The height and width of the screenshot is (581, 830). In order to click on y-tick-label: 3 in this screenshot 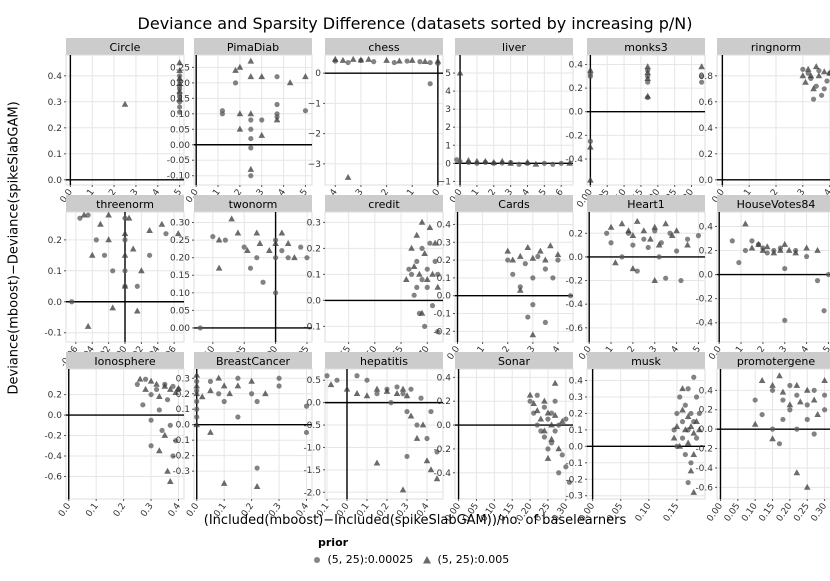, I will do `click(448, 110)`.